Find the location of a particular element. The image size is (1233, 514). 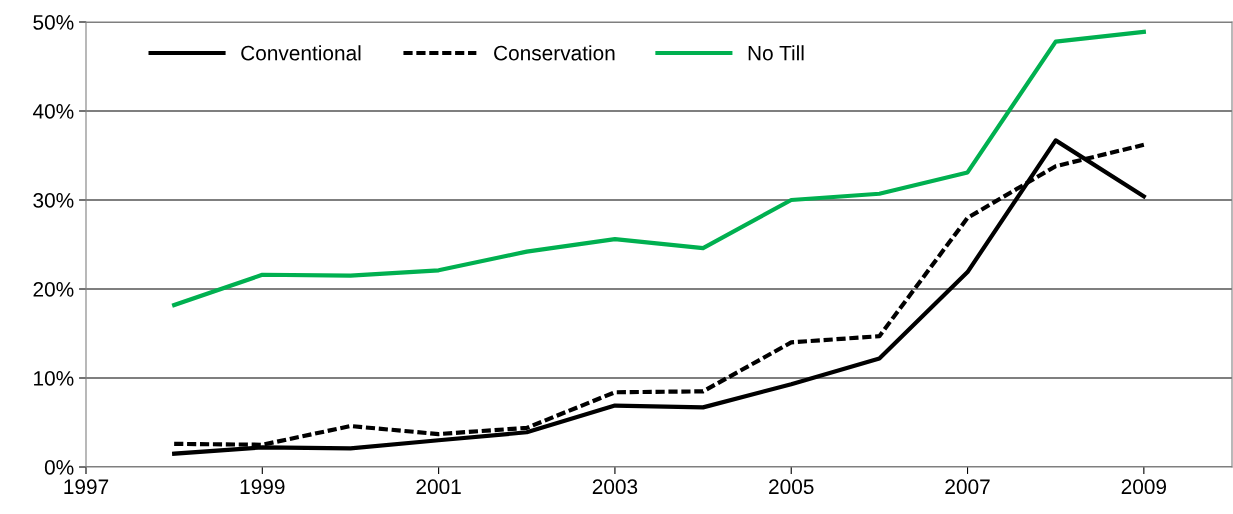

legend-label: Conservation is located at coordinates (554, 53).